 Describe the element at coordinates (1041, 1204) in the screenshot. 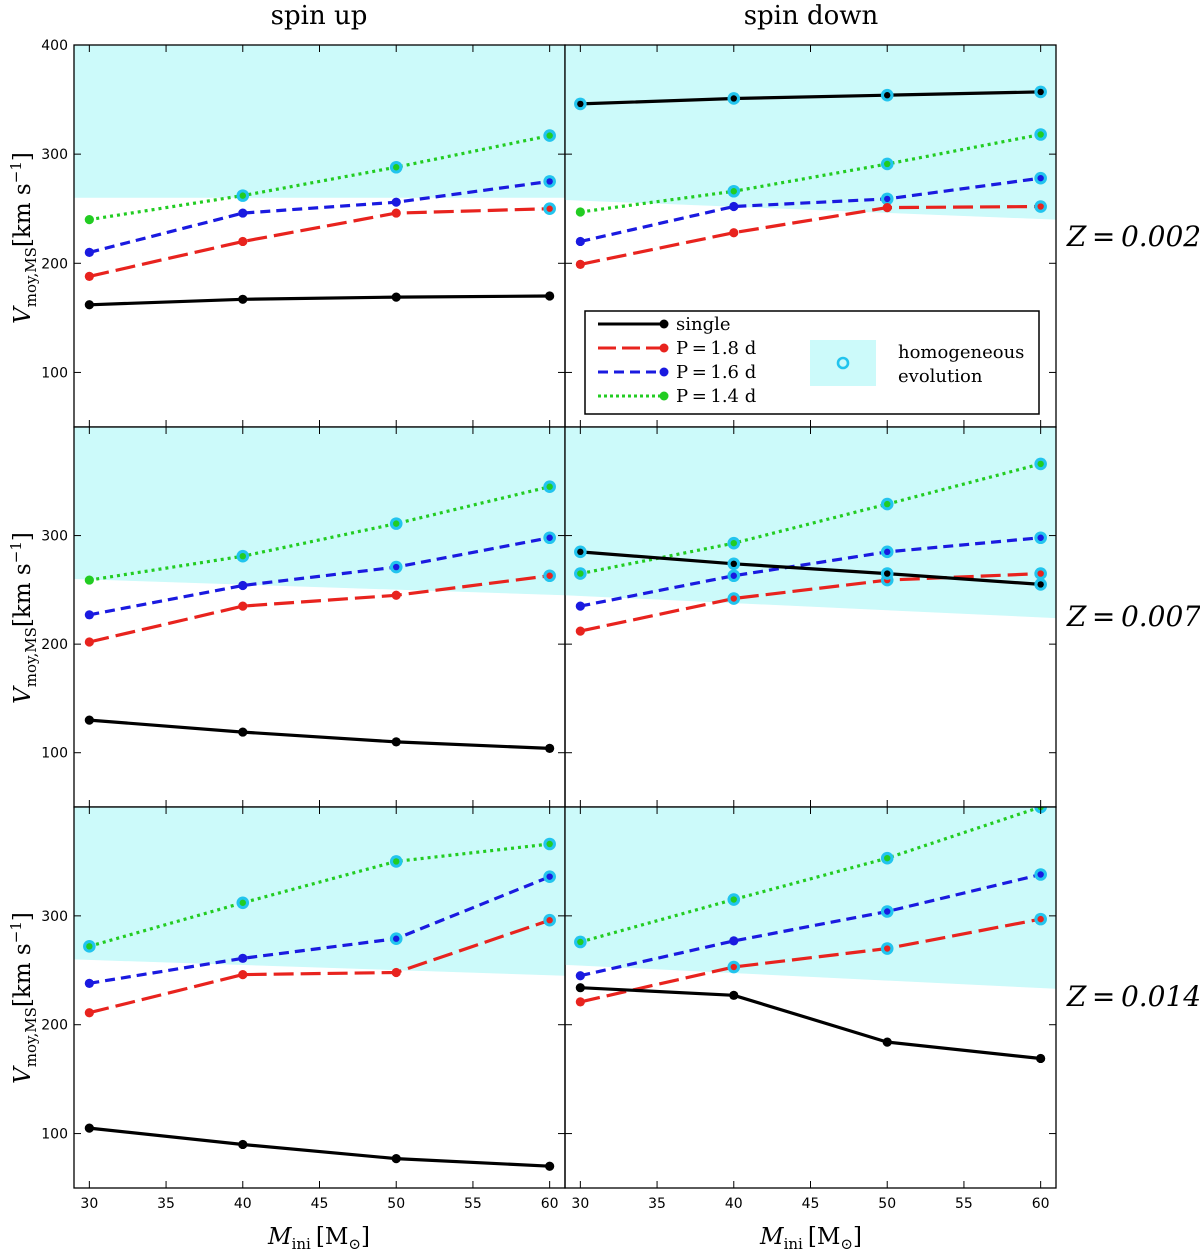

I see `panel-r2-c1-xtick-label-60: 60` at that location.